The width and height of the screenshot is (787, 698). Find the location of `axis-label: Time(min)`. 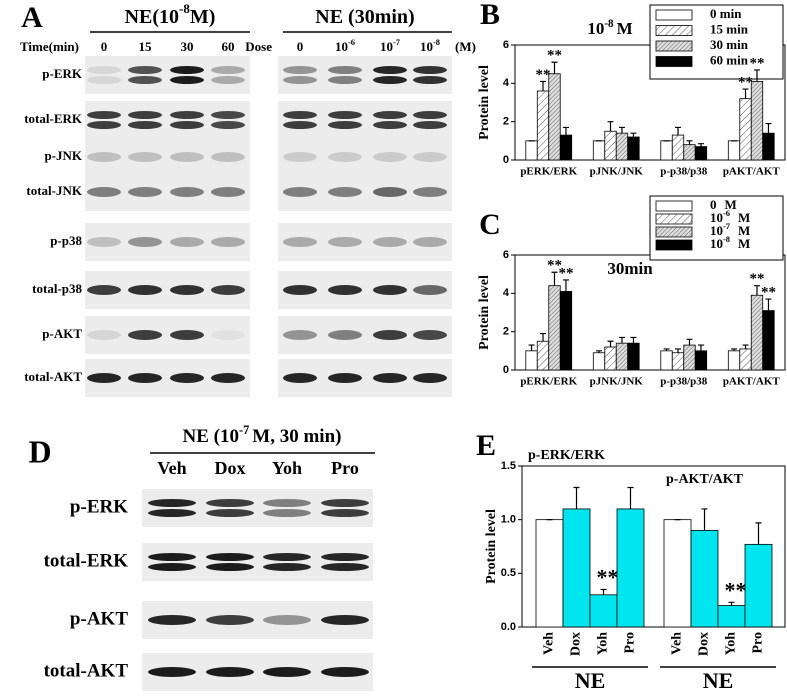

axis-label: Time(min) is located at coordinates (49, 46).